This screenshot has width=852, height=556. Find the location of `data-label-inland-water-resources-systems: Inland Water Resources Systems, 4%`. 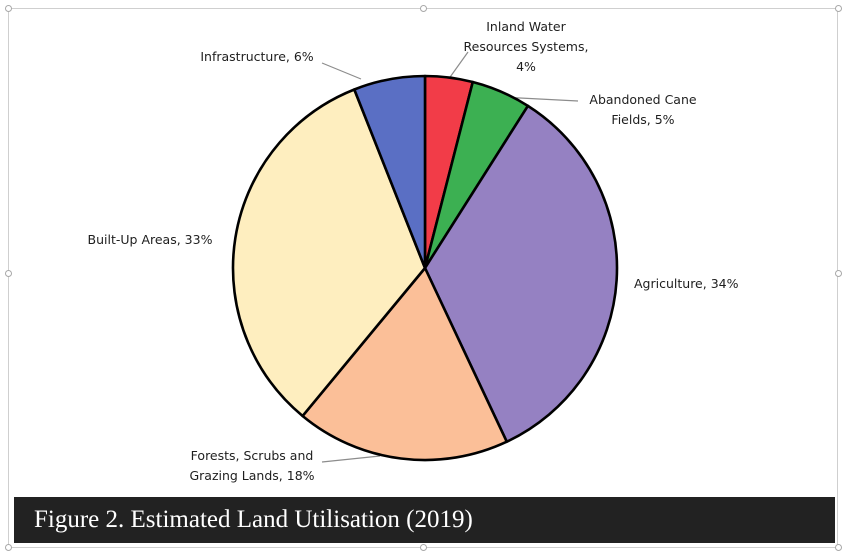

data-label-inland-water-resources-systems: Inland Water Resources Systems, 4% is located at coordinates (526, 46).